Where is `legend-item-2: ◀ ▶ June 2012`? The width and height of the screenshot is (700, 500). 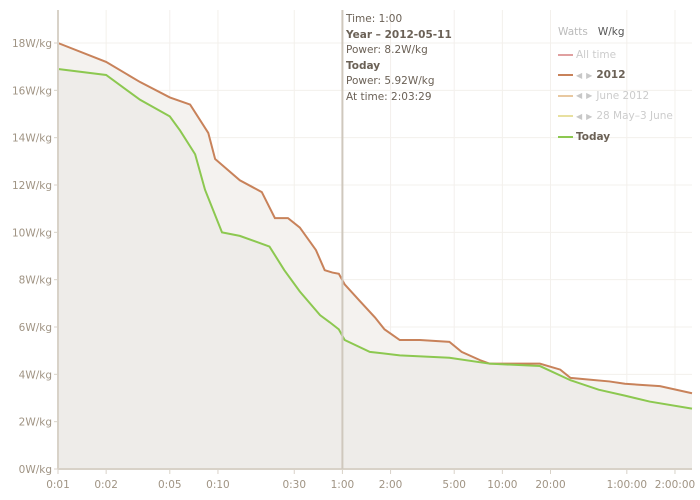
legend-item-2: ◀ ▶ June 2012 is located at coordinates (615, 96).